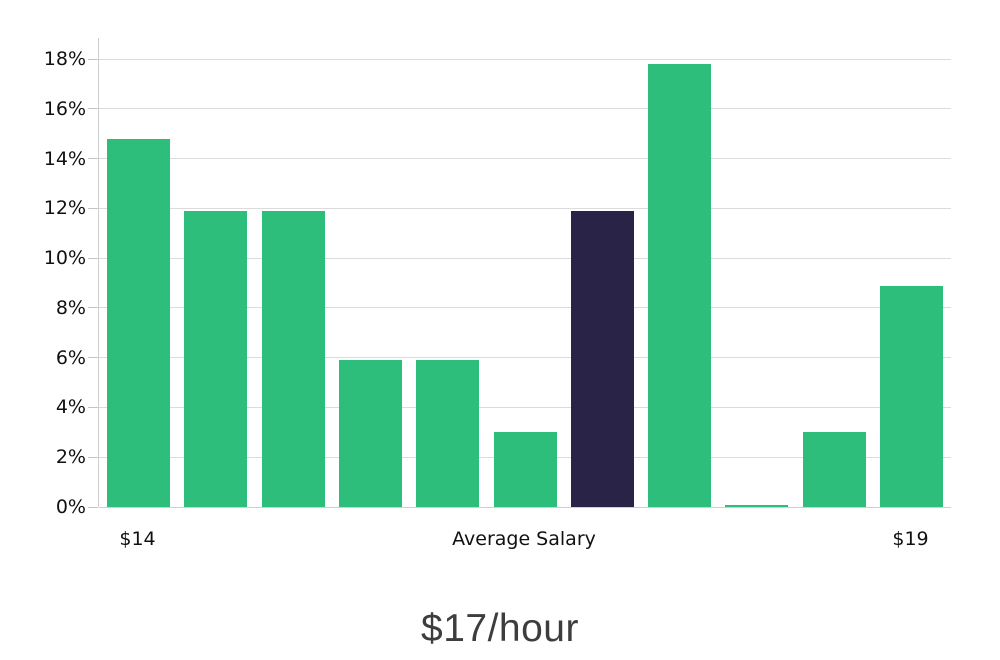 The height and width of the screenshot is (660, 1000). I want to click on gridline-8%, so click(525, 308).